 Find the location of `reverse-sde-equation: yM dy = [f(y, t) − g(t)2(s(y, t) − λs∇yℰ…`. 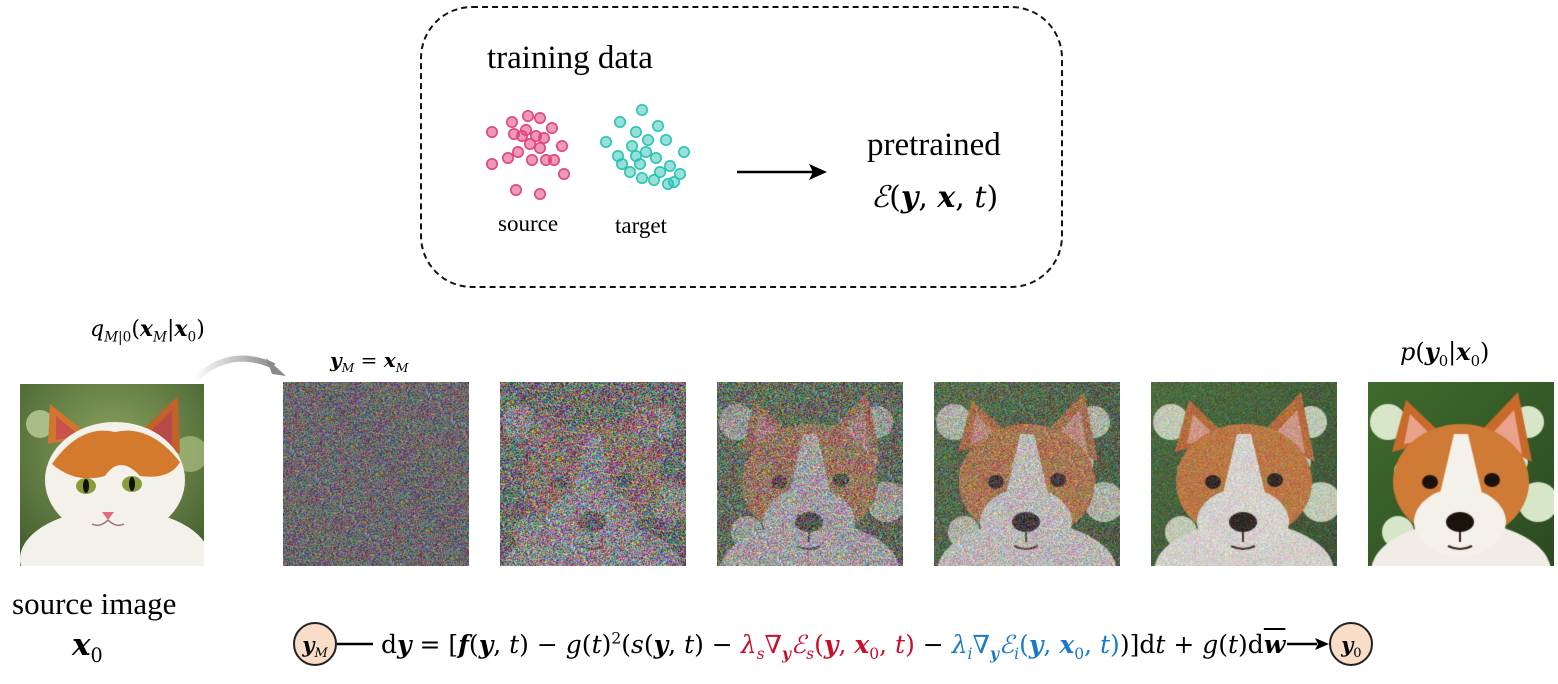

reverse-sde-equation: yM dy = [f(y, t) − g(t)2(s(y, t) − λs∇yℰ… is located at coordinates (833, 644).